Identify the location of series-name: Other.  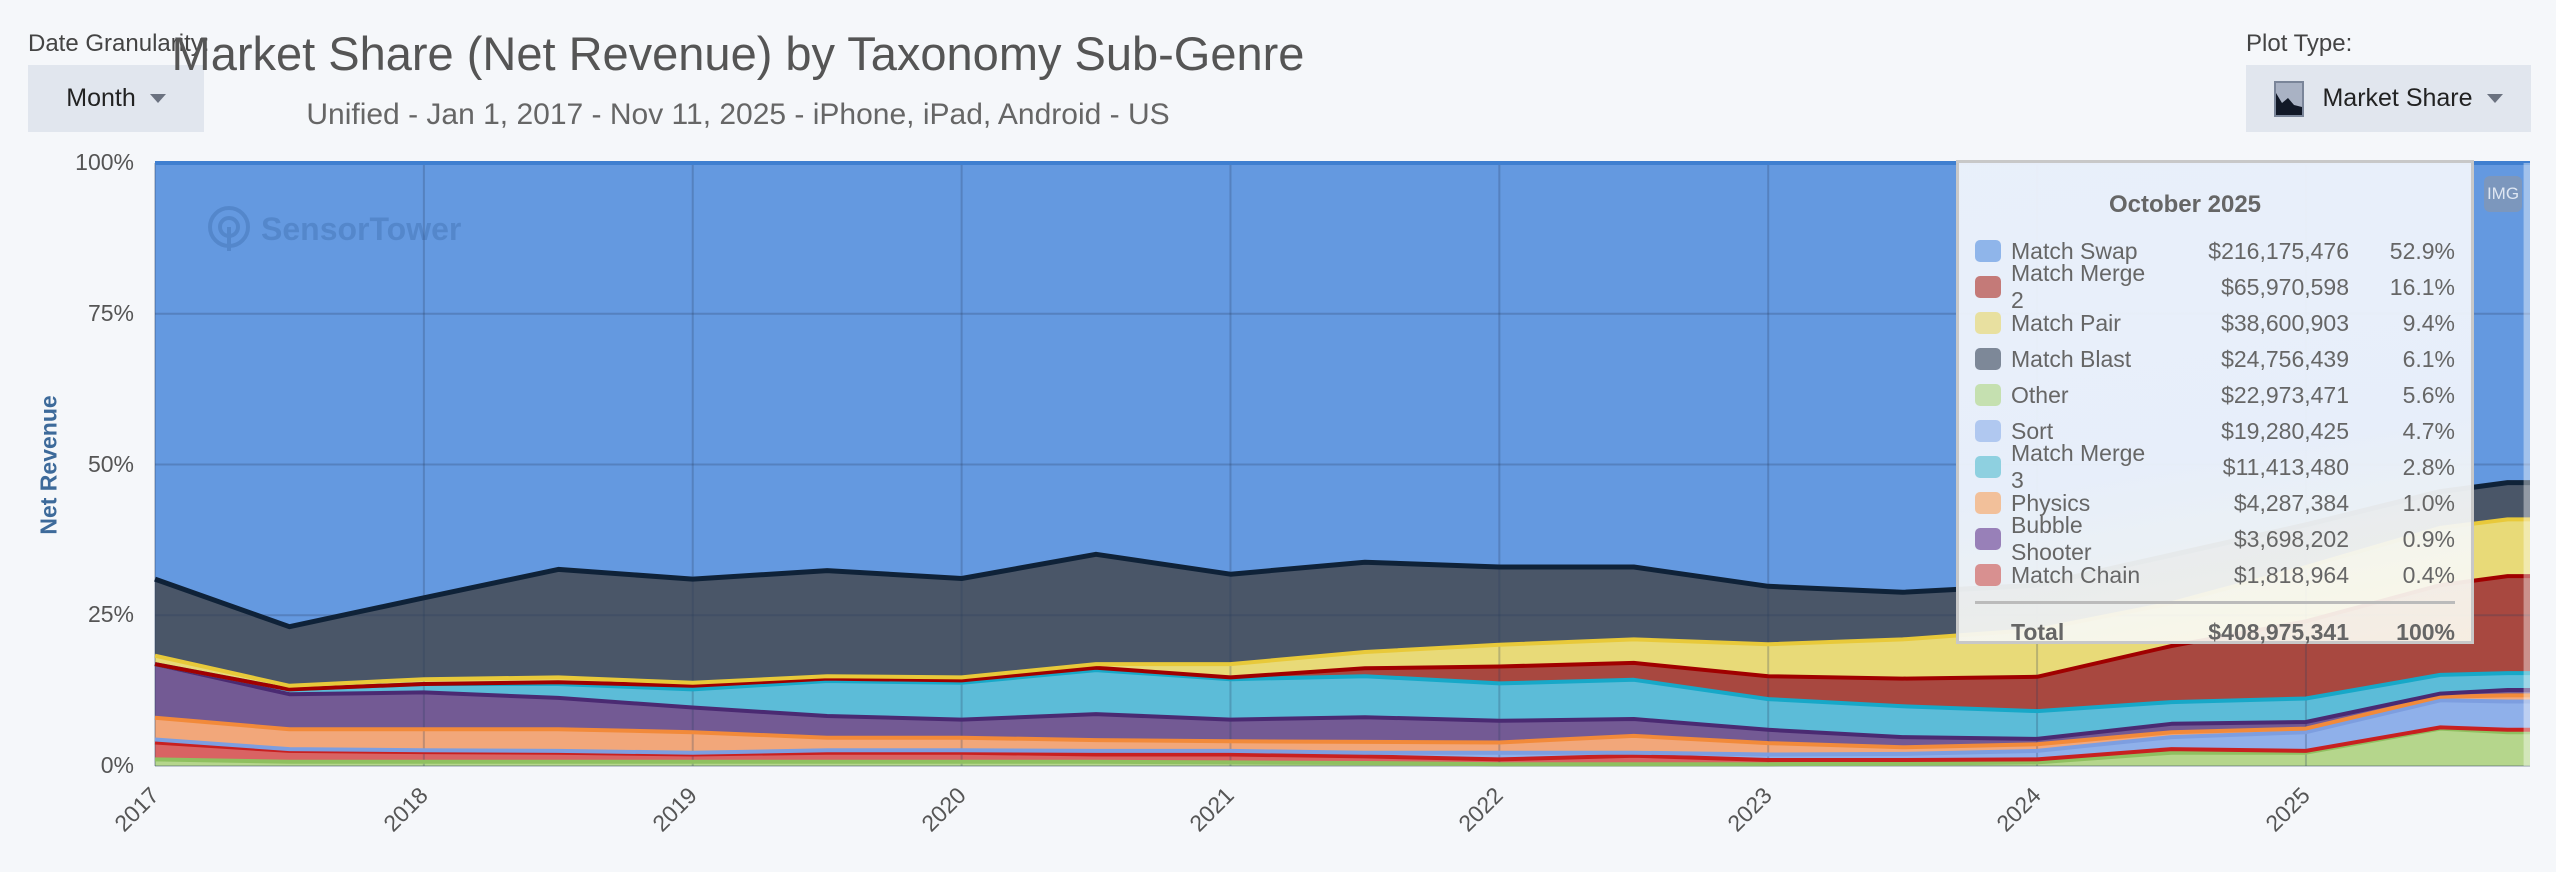
(2040, 394).